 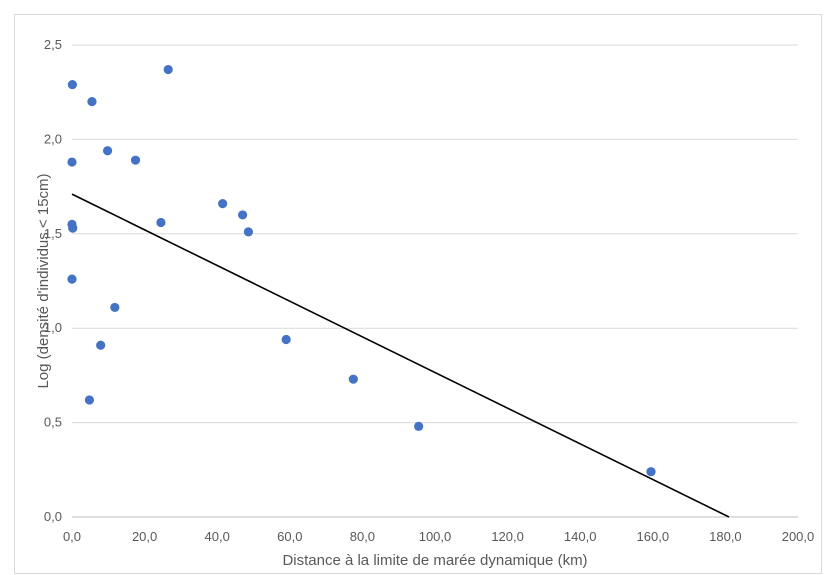 I want to click on y-tick-label: 1,0, so click(x=53, y=327).